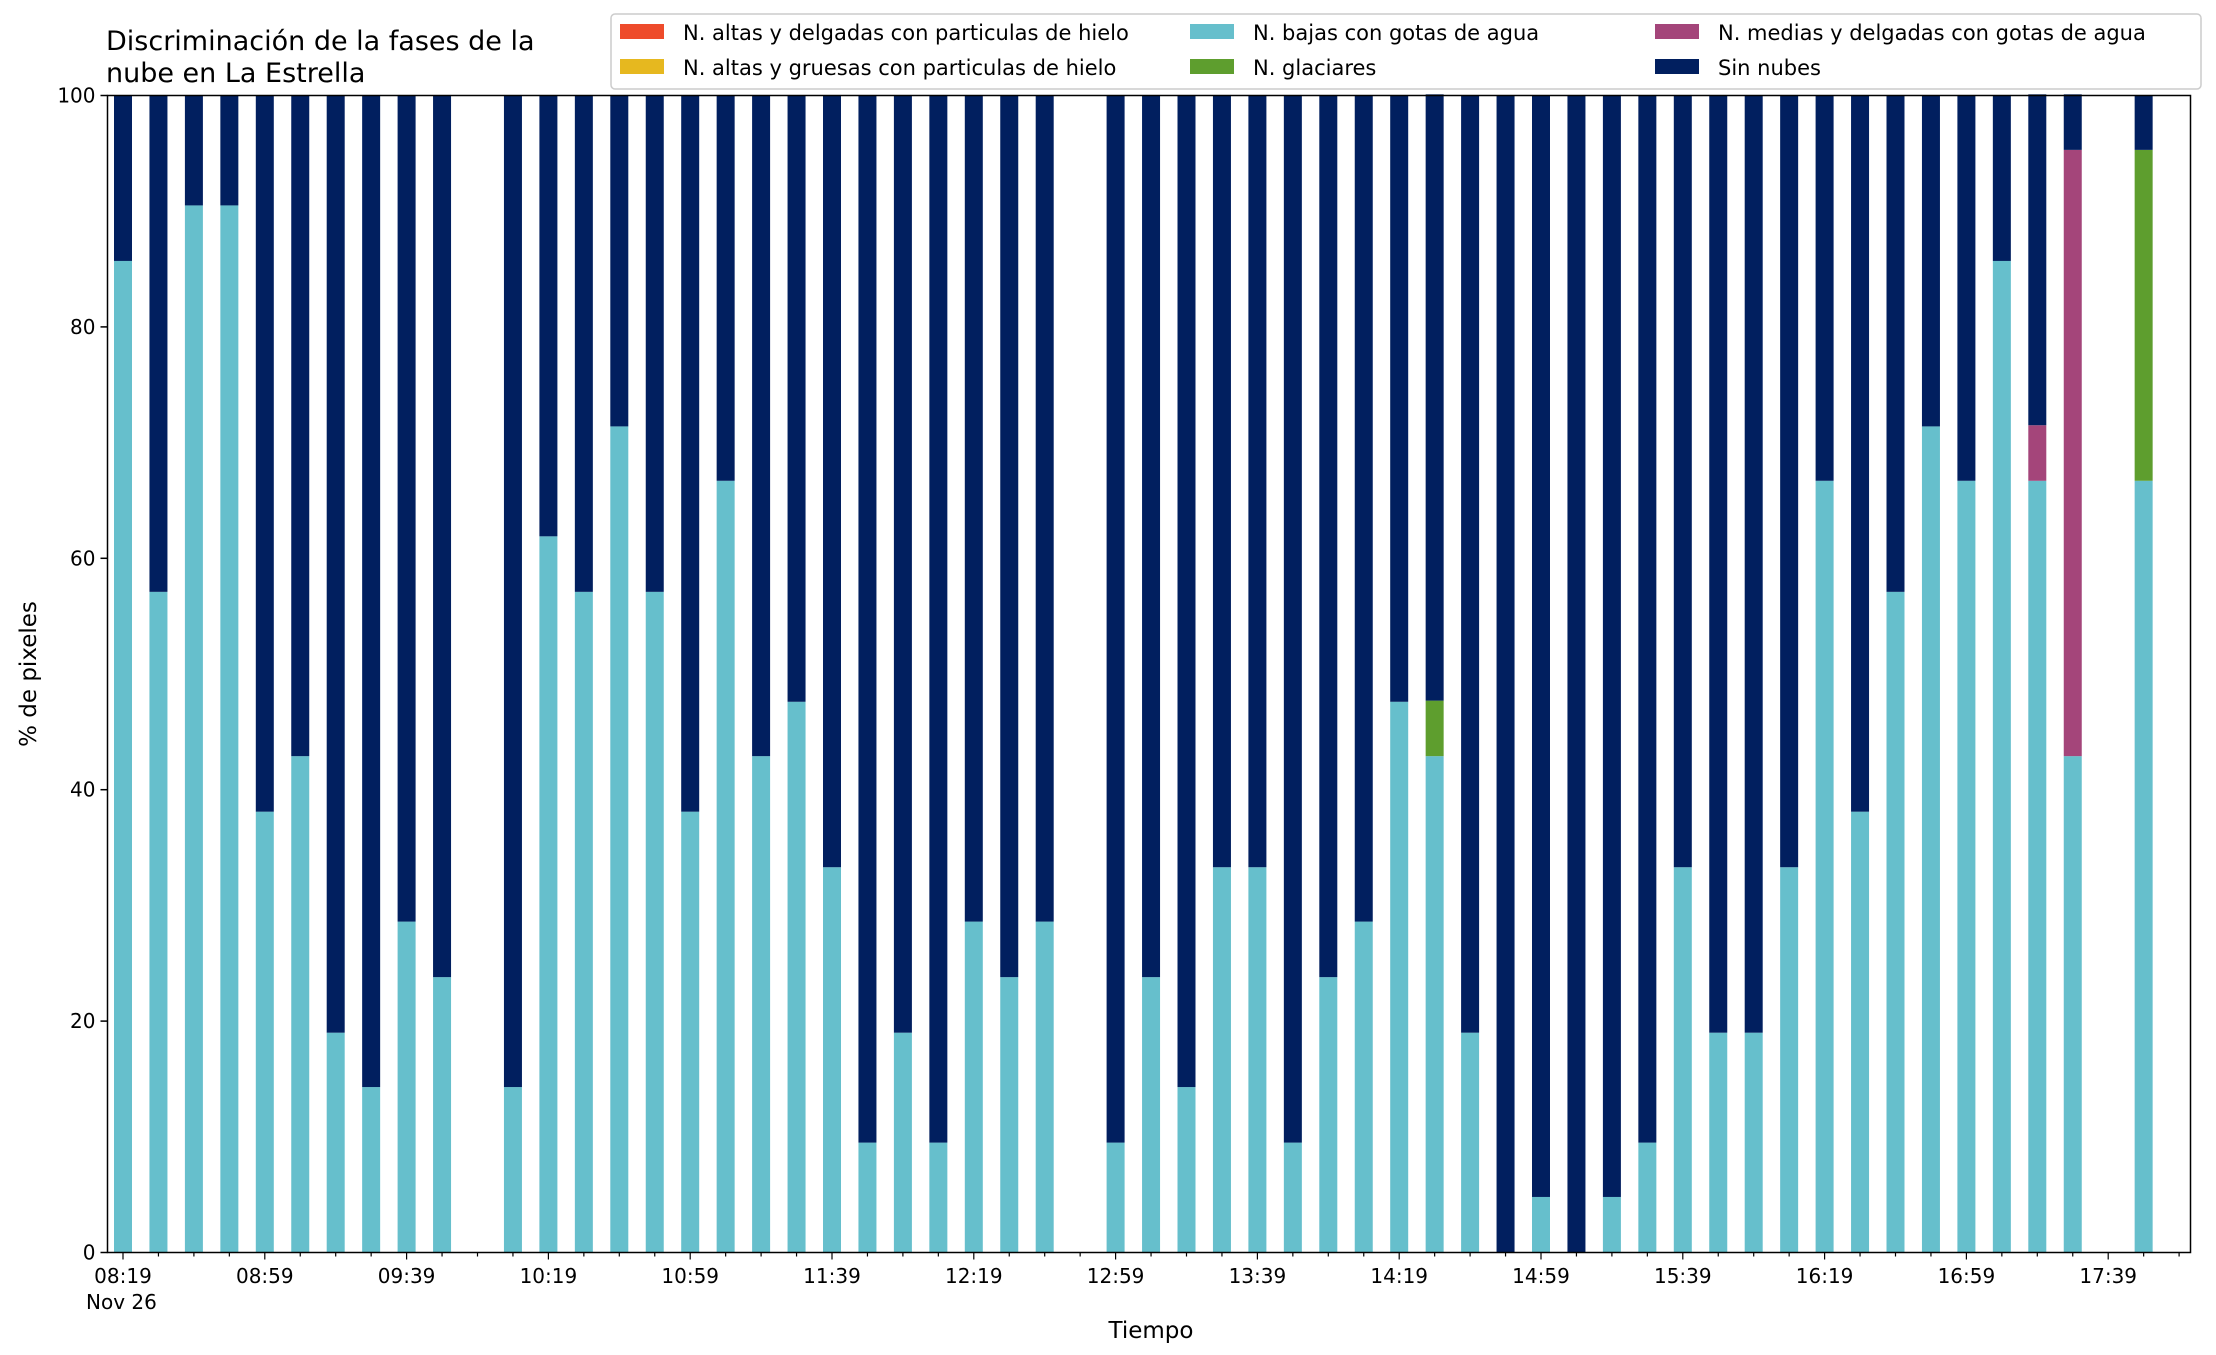  I want to click on legend-swatch-altas_delgadas, so click(642, 31).